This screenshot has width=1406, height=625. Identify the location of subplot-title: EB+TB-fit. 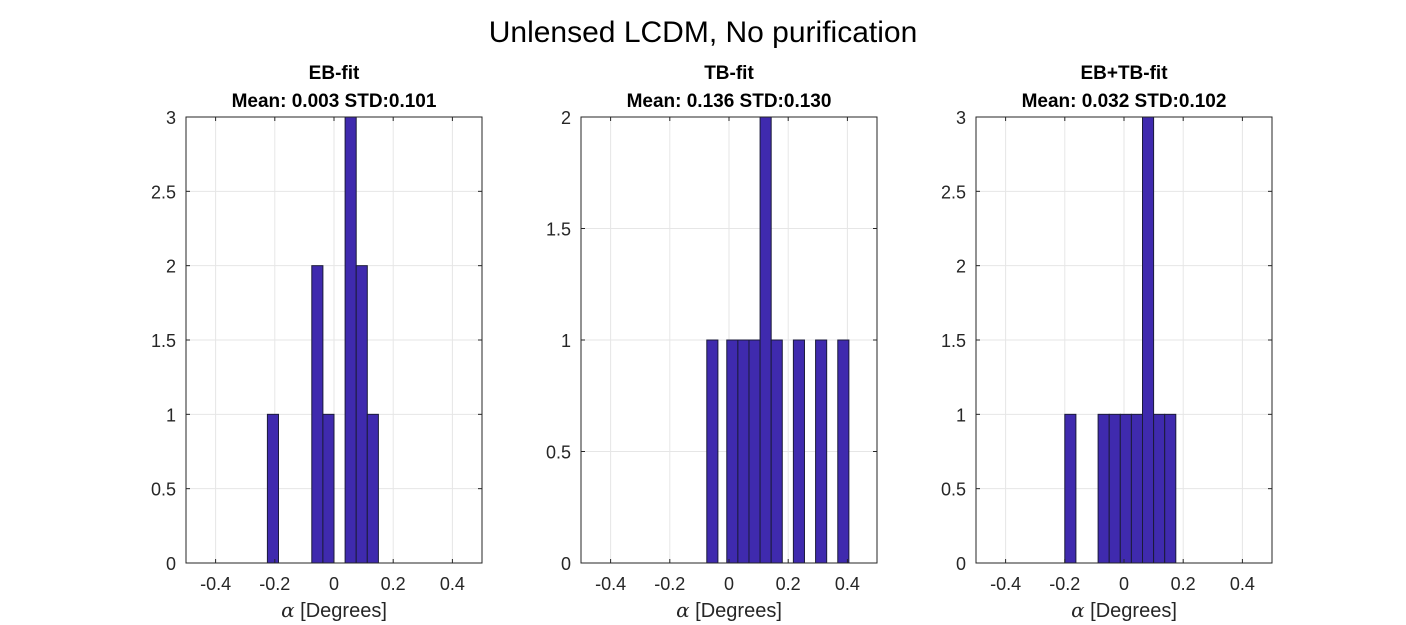
(1124, 73).